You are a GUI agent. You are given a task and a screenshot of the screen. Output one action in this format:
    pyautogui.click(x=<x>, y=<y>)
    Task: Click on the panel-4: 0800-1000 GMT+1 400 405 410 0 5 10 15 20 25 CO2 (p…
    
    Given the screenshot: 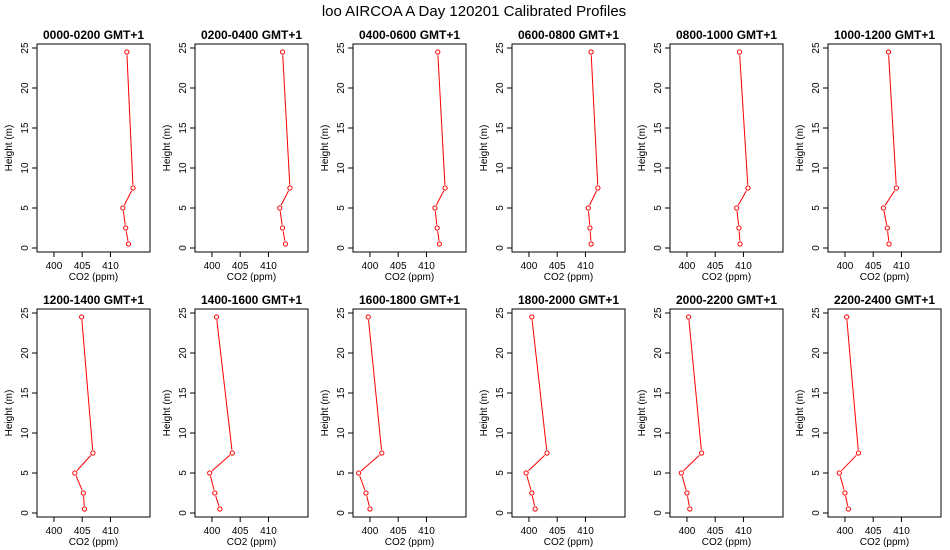 What is the action you would take?
    pyautogui.click(x=710, y=155)
    